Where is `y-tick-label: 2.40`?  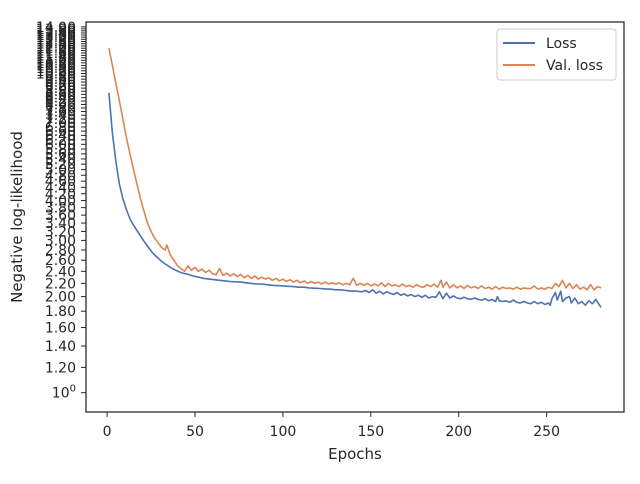
y-tick-label: 2.40 is located at coordinates (60, 272).